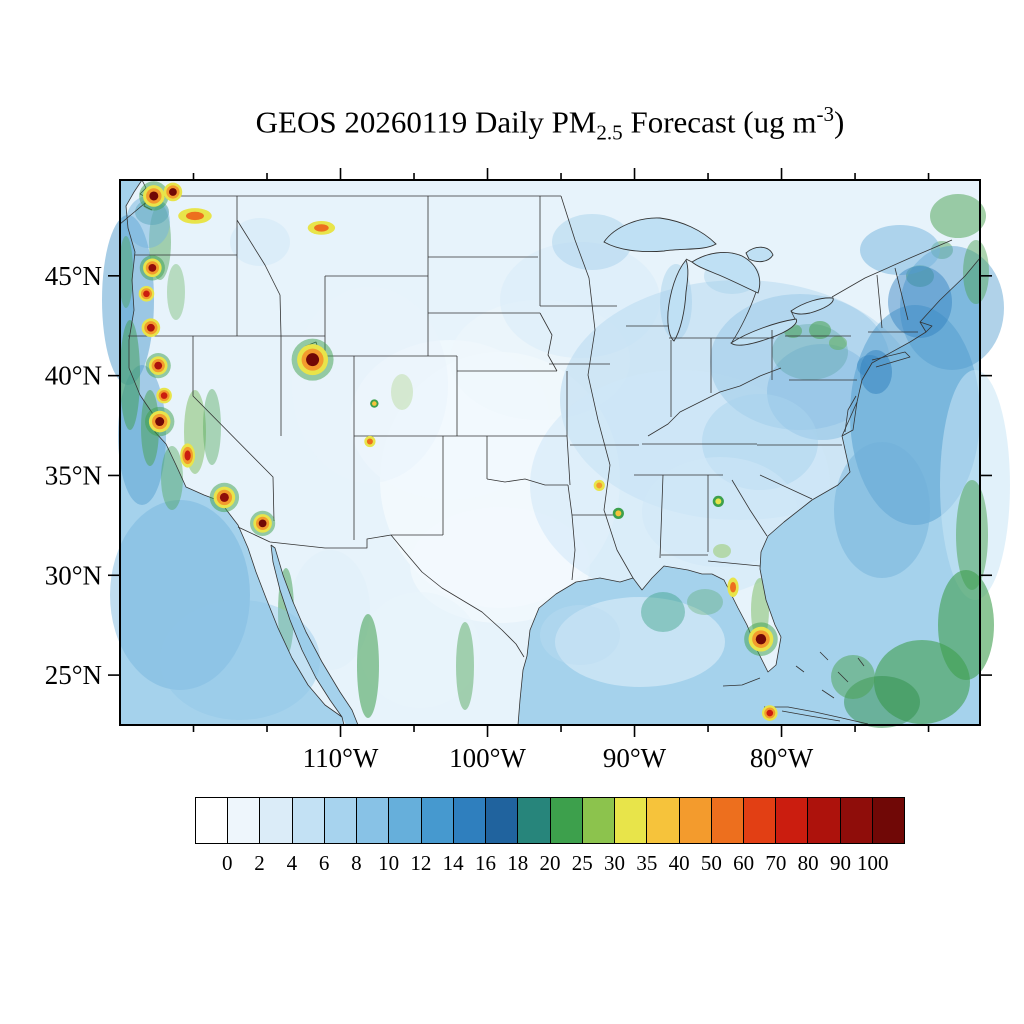 The width and height of the screenshot is (1024, 1024). What do you see at coordinates (292, 863) in the screenshot?
I see `colorbar-tick-label: 4` at bounding box center [292, 863].